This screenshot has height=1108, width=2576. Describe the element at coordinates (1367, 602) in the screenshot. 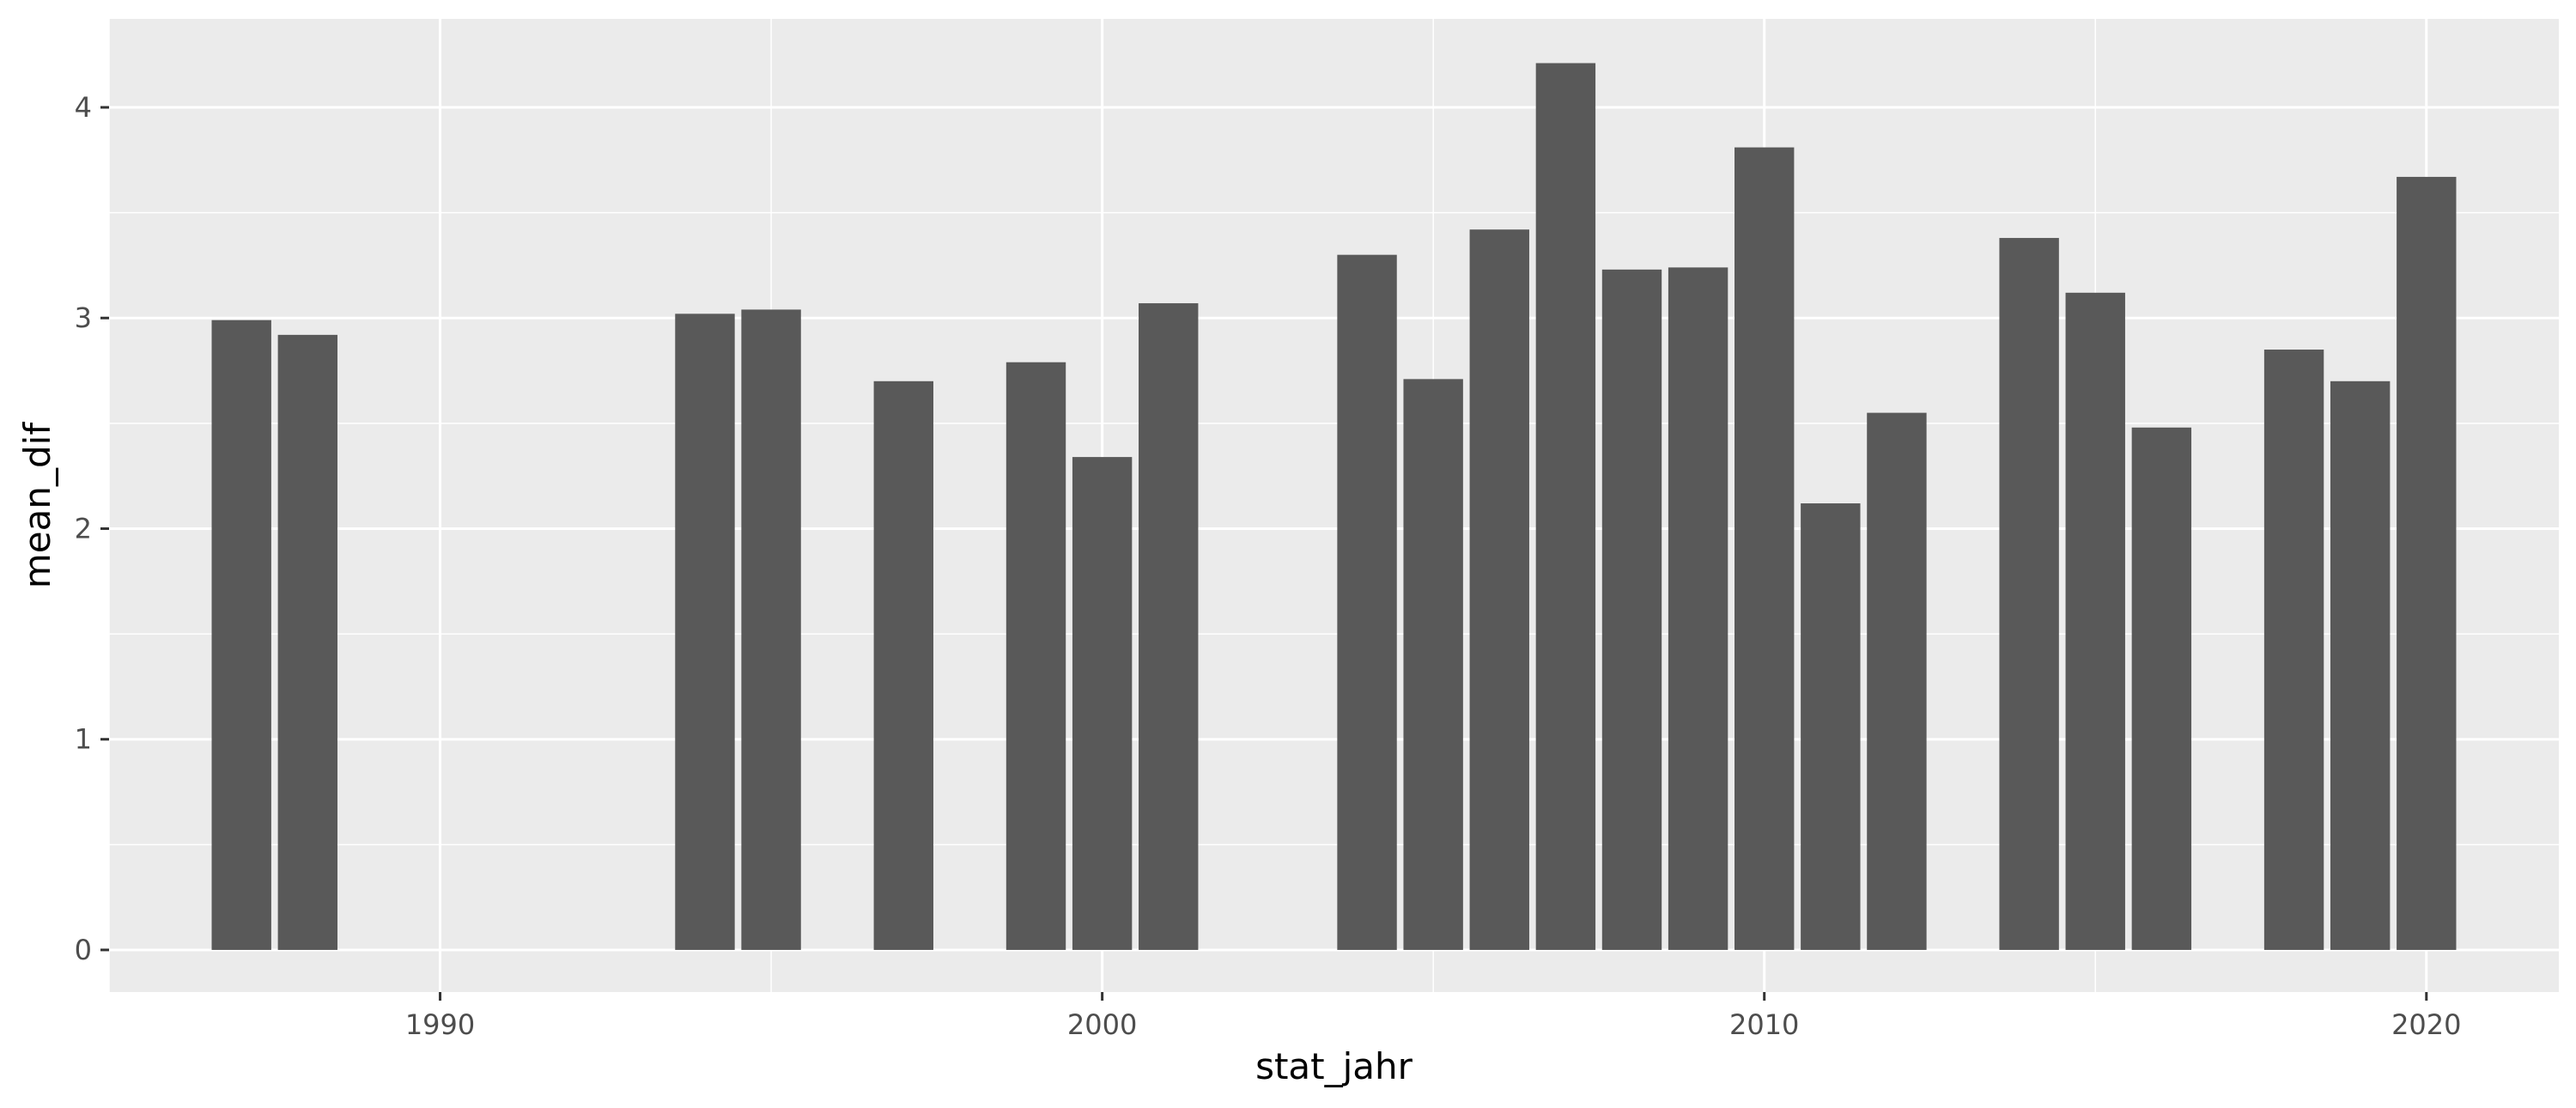

I see `bar-2004` at that location.